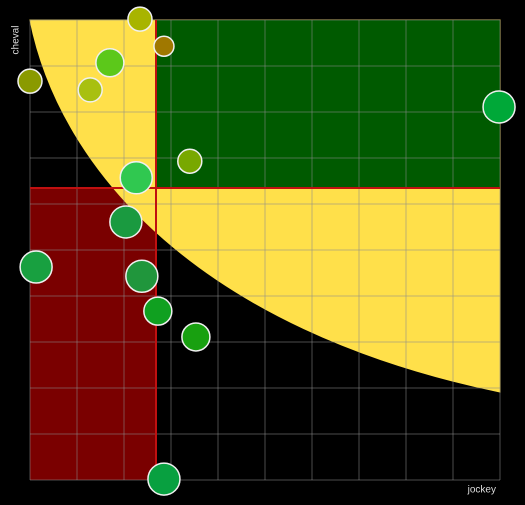  I want to click on x-axis-label: jockey, so click(481, 490).